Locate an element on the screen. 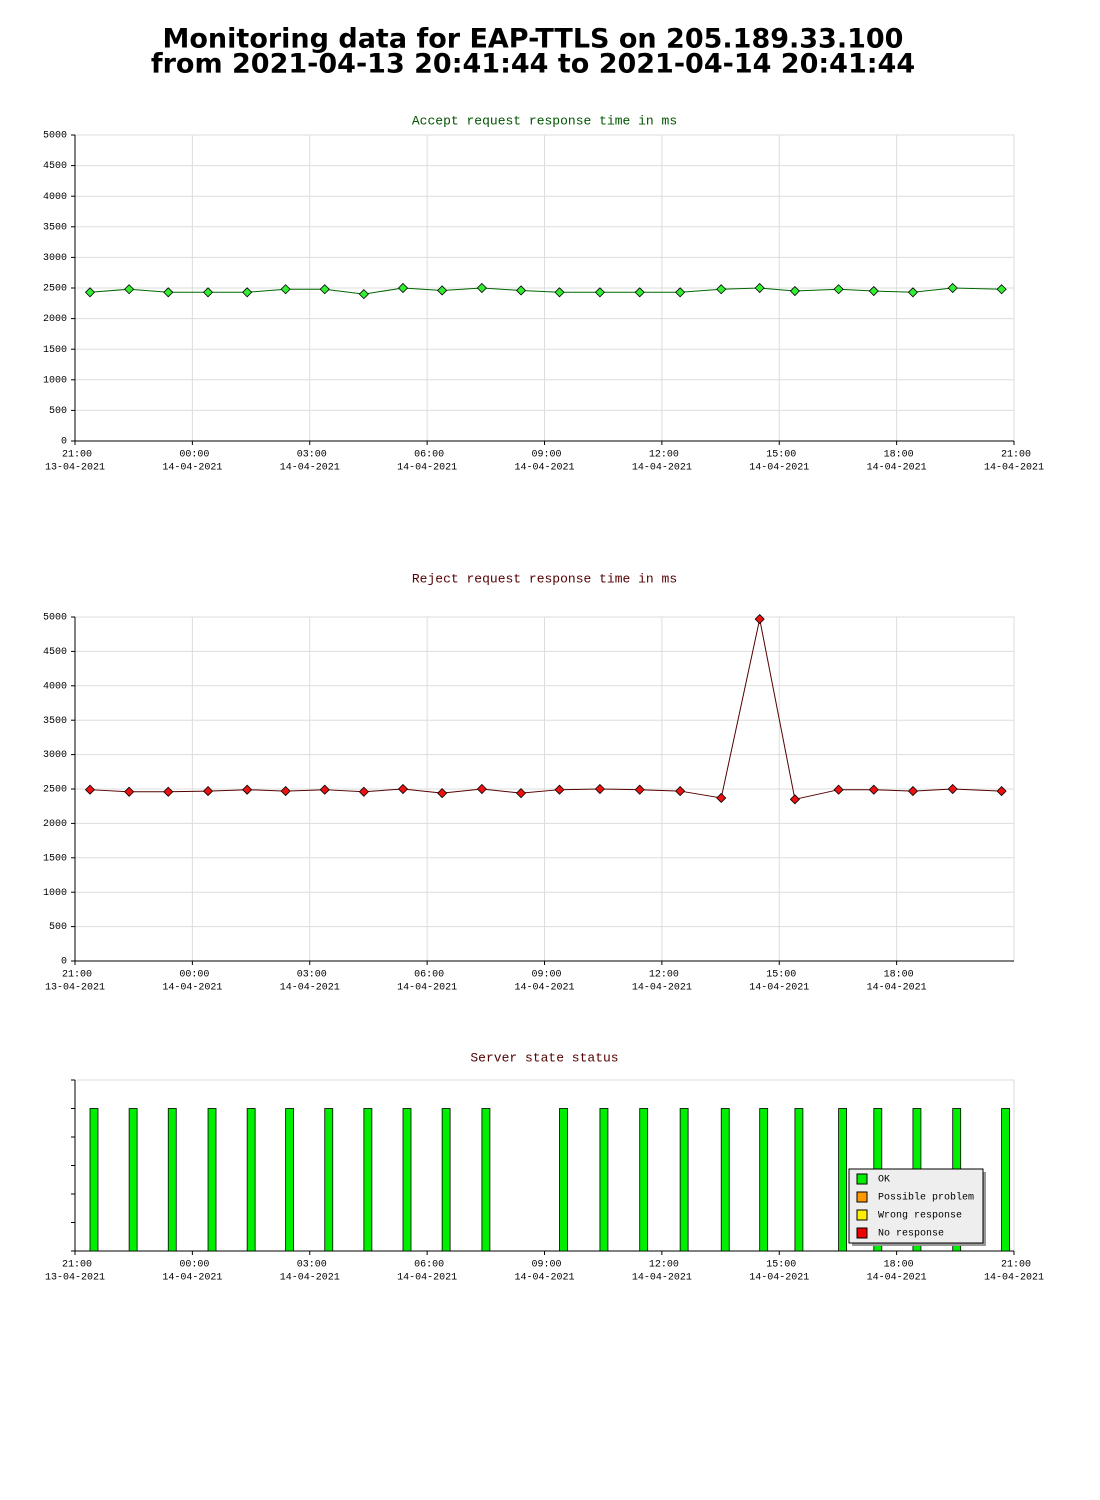 Image resolution: width=1100 pixels, height=1500 pixels. y-tick-label: 500 is located at coordinates (58, 411).